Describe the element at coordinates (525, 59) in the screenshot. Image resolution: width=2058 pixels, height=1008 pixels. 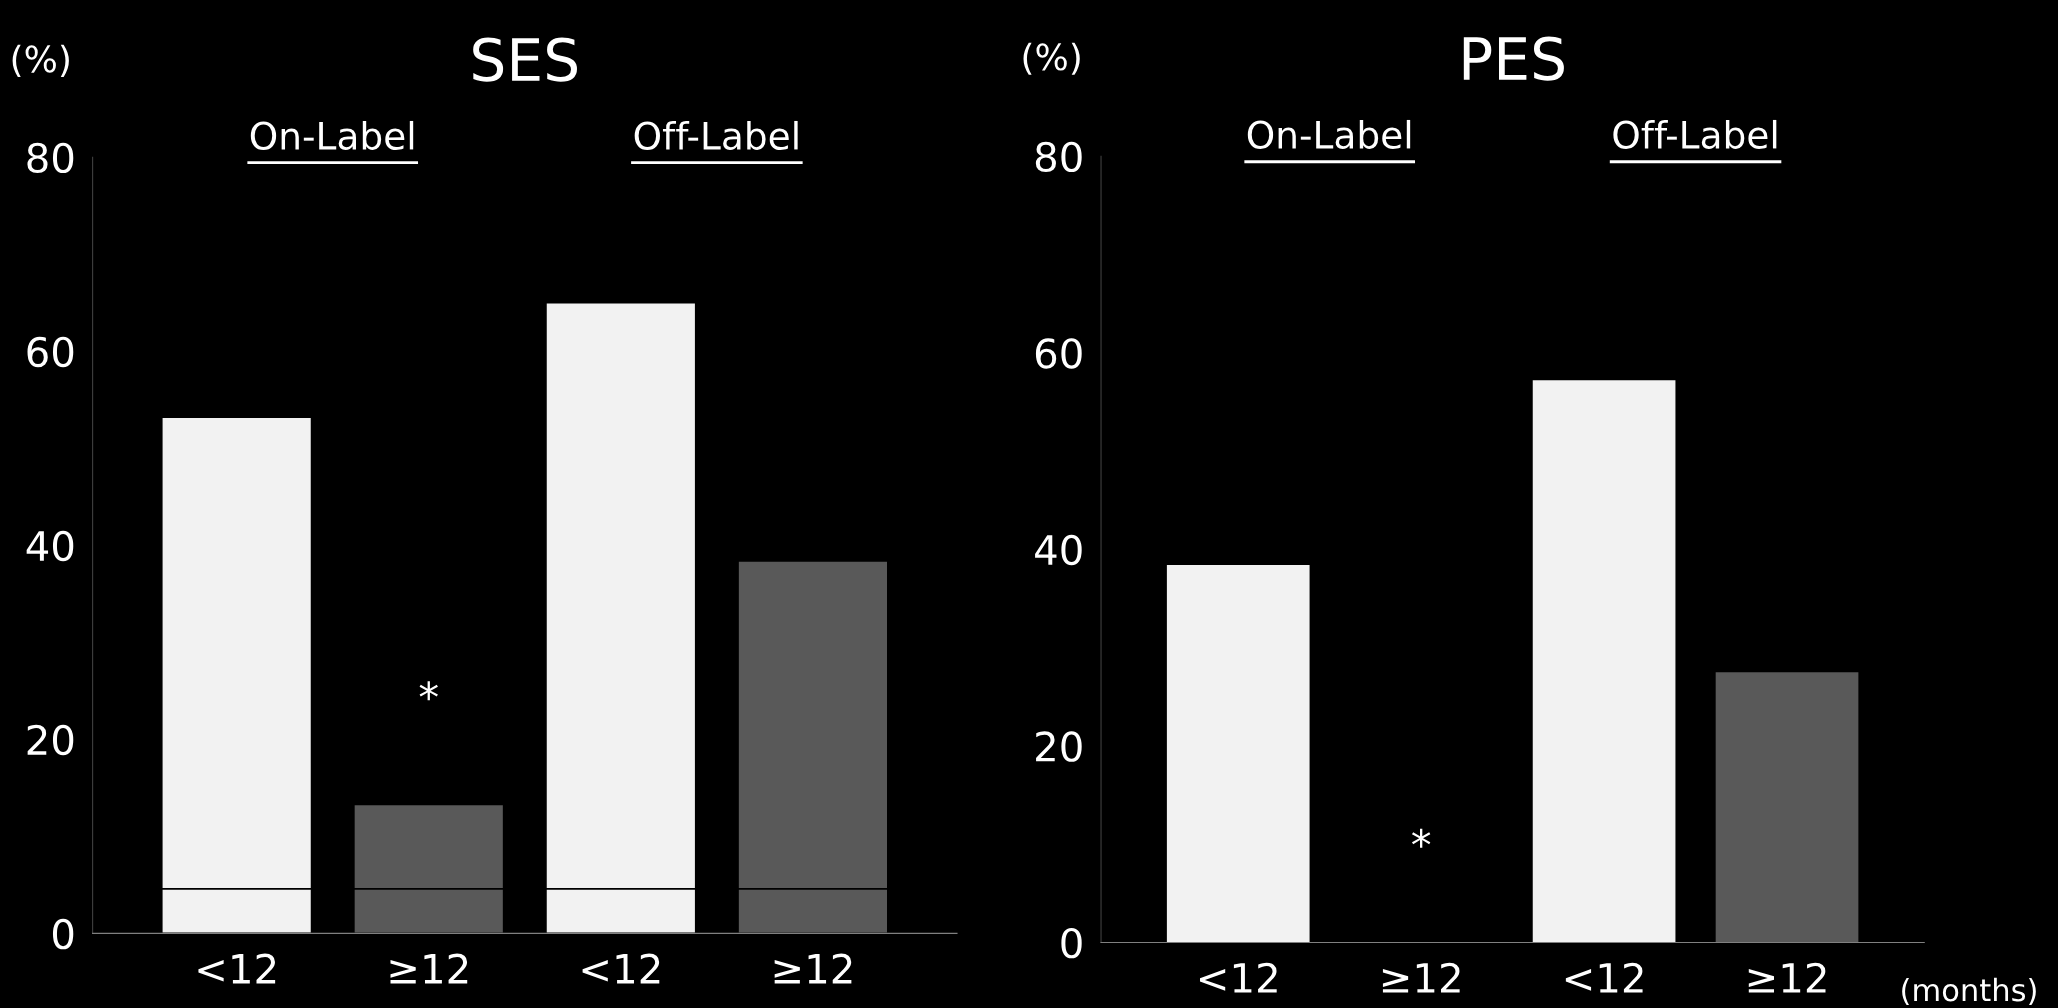
I see `chart-title: SES` at that location.